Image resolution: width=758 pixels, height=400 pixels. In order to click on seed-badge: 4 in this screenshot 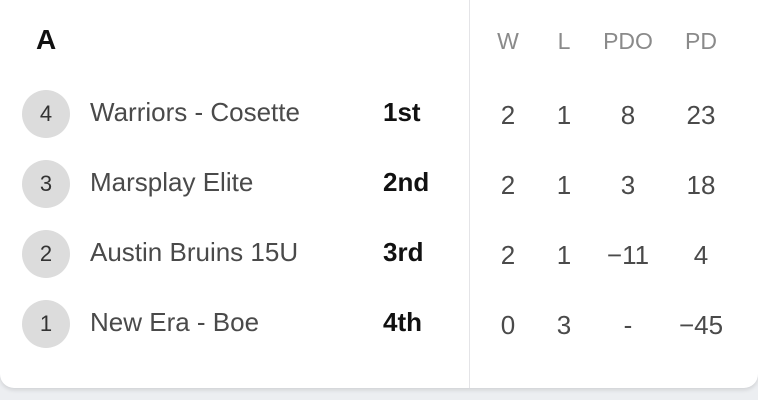, I will do `click(46, 114)`.